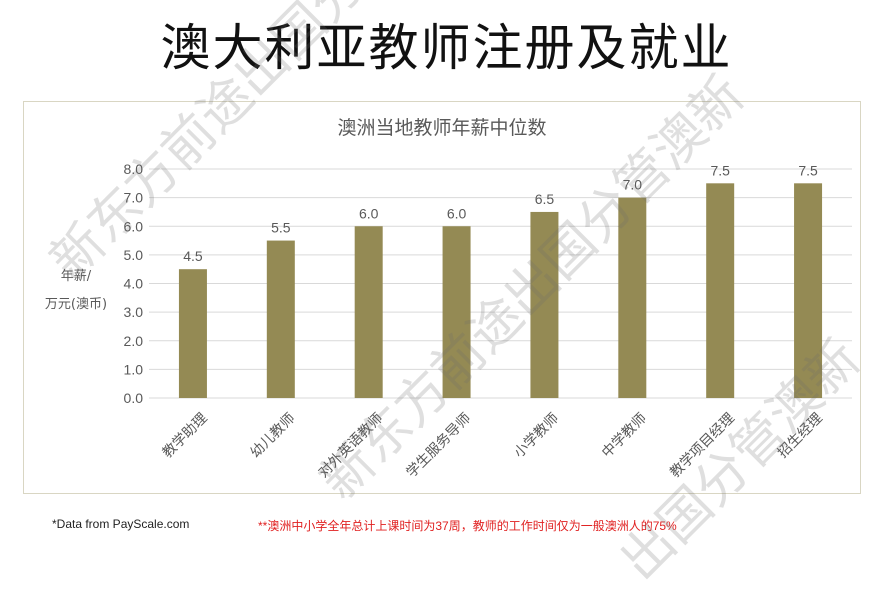  I want to click on data-label: 6.5, so click(545, 199).